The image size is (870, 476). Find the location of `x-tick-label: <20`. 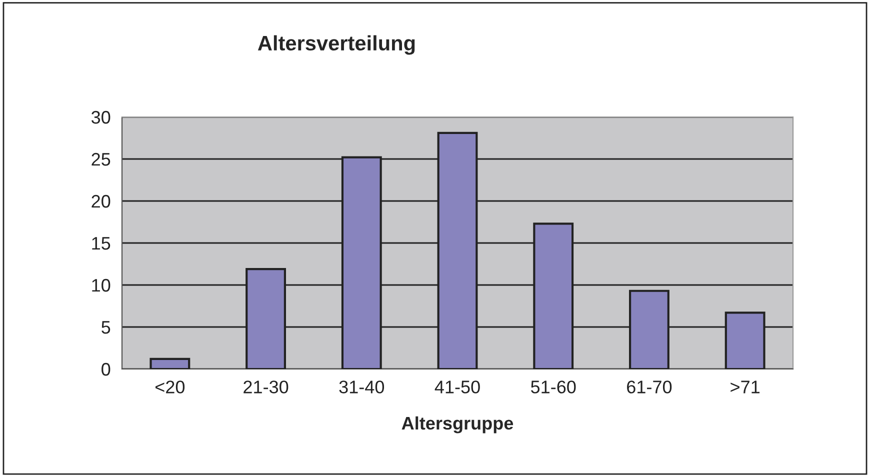

x-tick-label: <20 is located at coordinates (170, 387).